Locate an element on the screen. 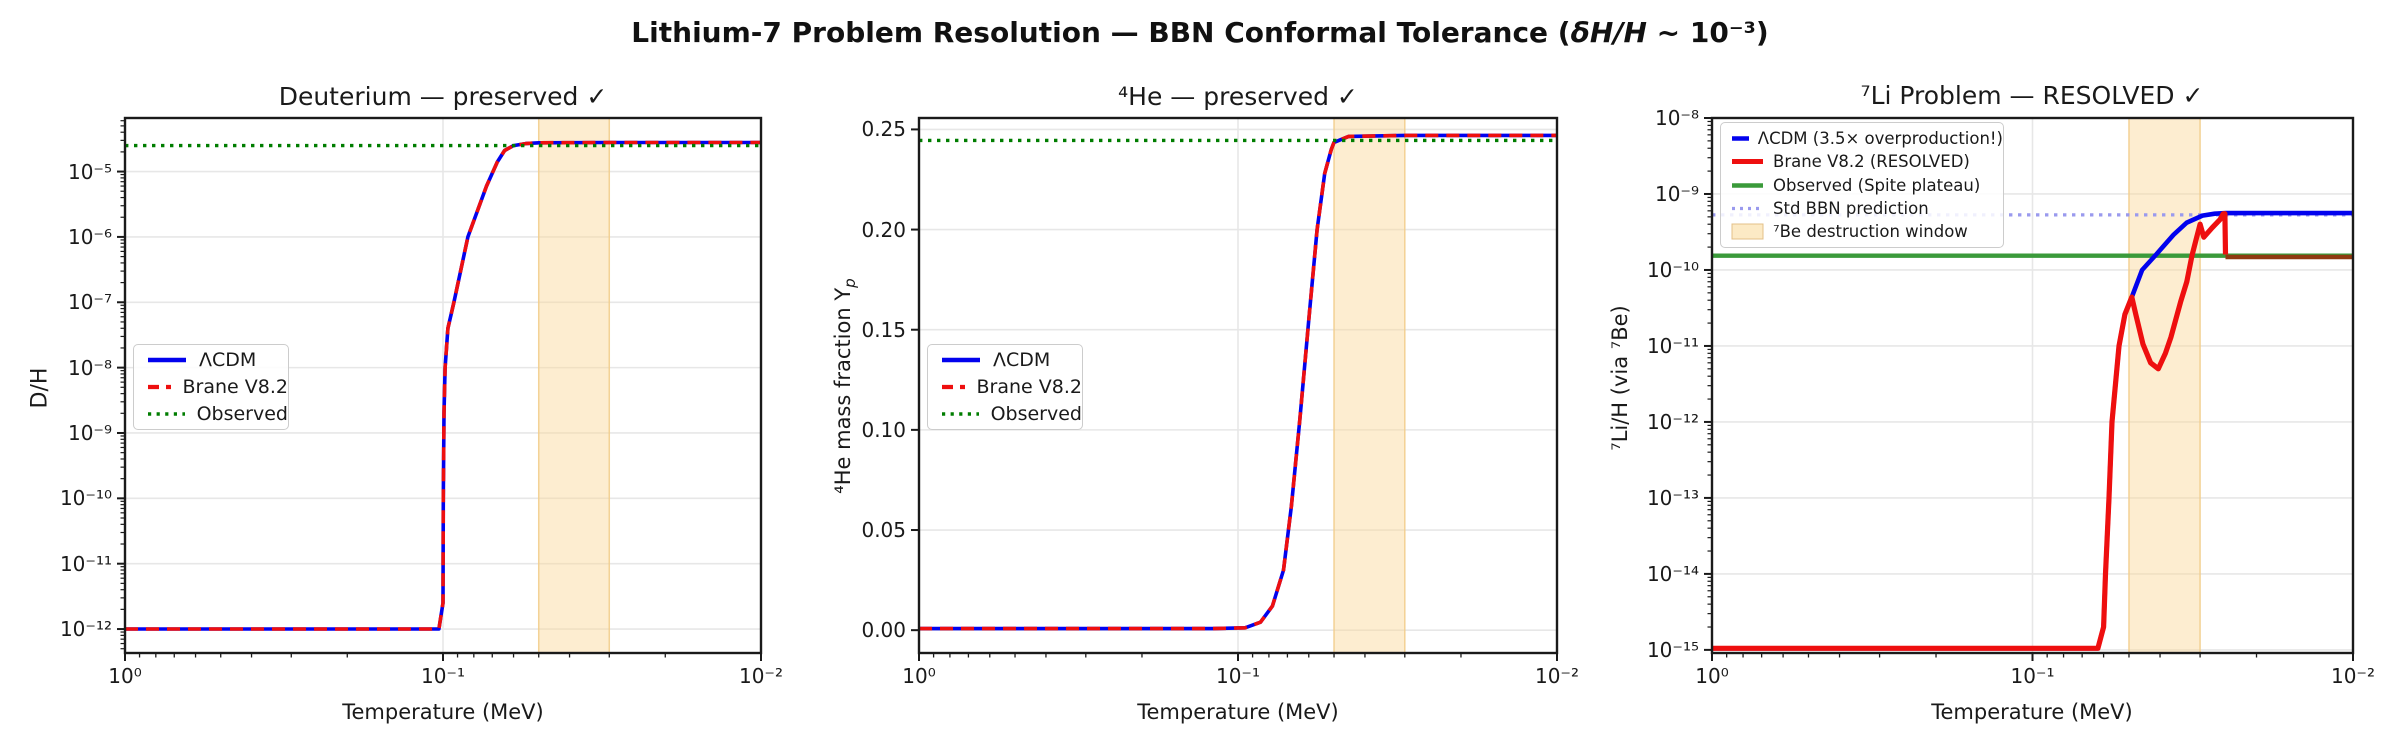 The height and width of the screenshot is (750, 2400). ytick-label-helium: 0.25 is located at coordinates (883, 129).